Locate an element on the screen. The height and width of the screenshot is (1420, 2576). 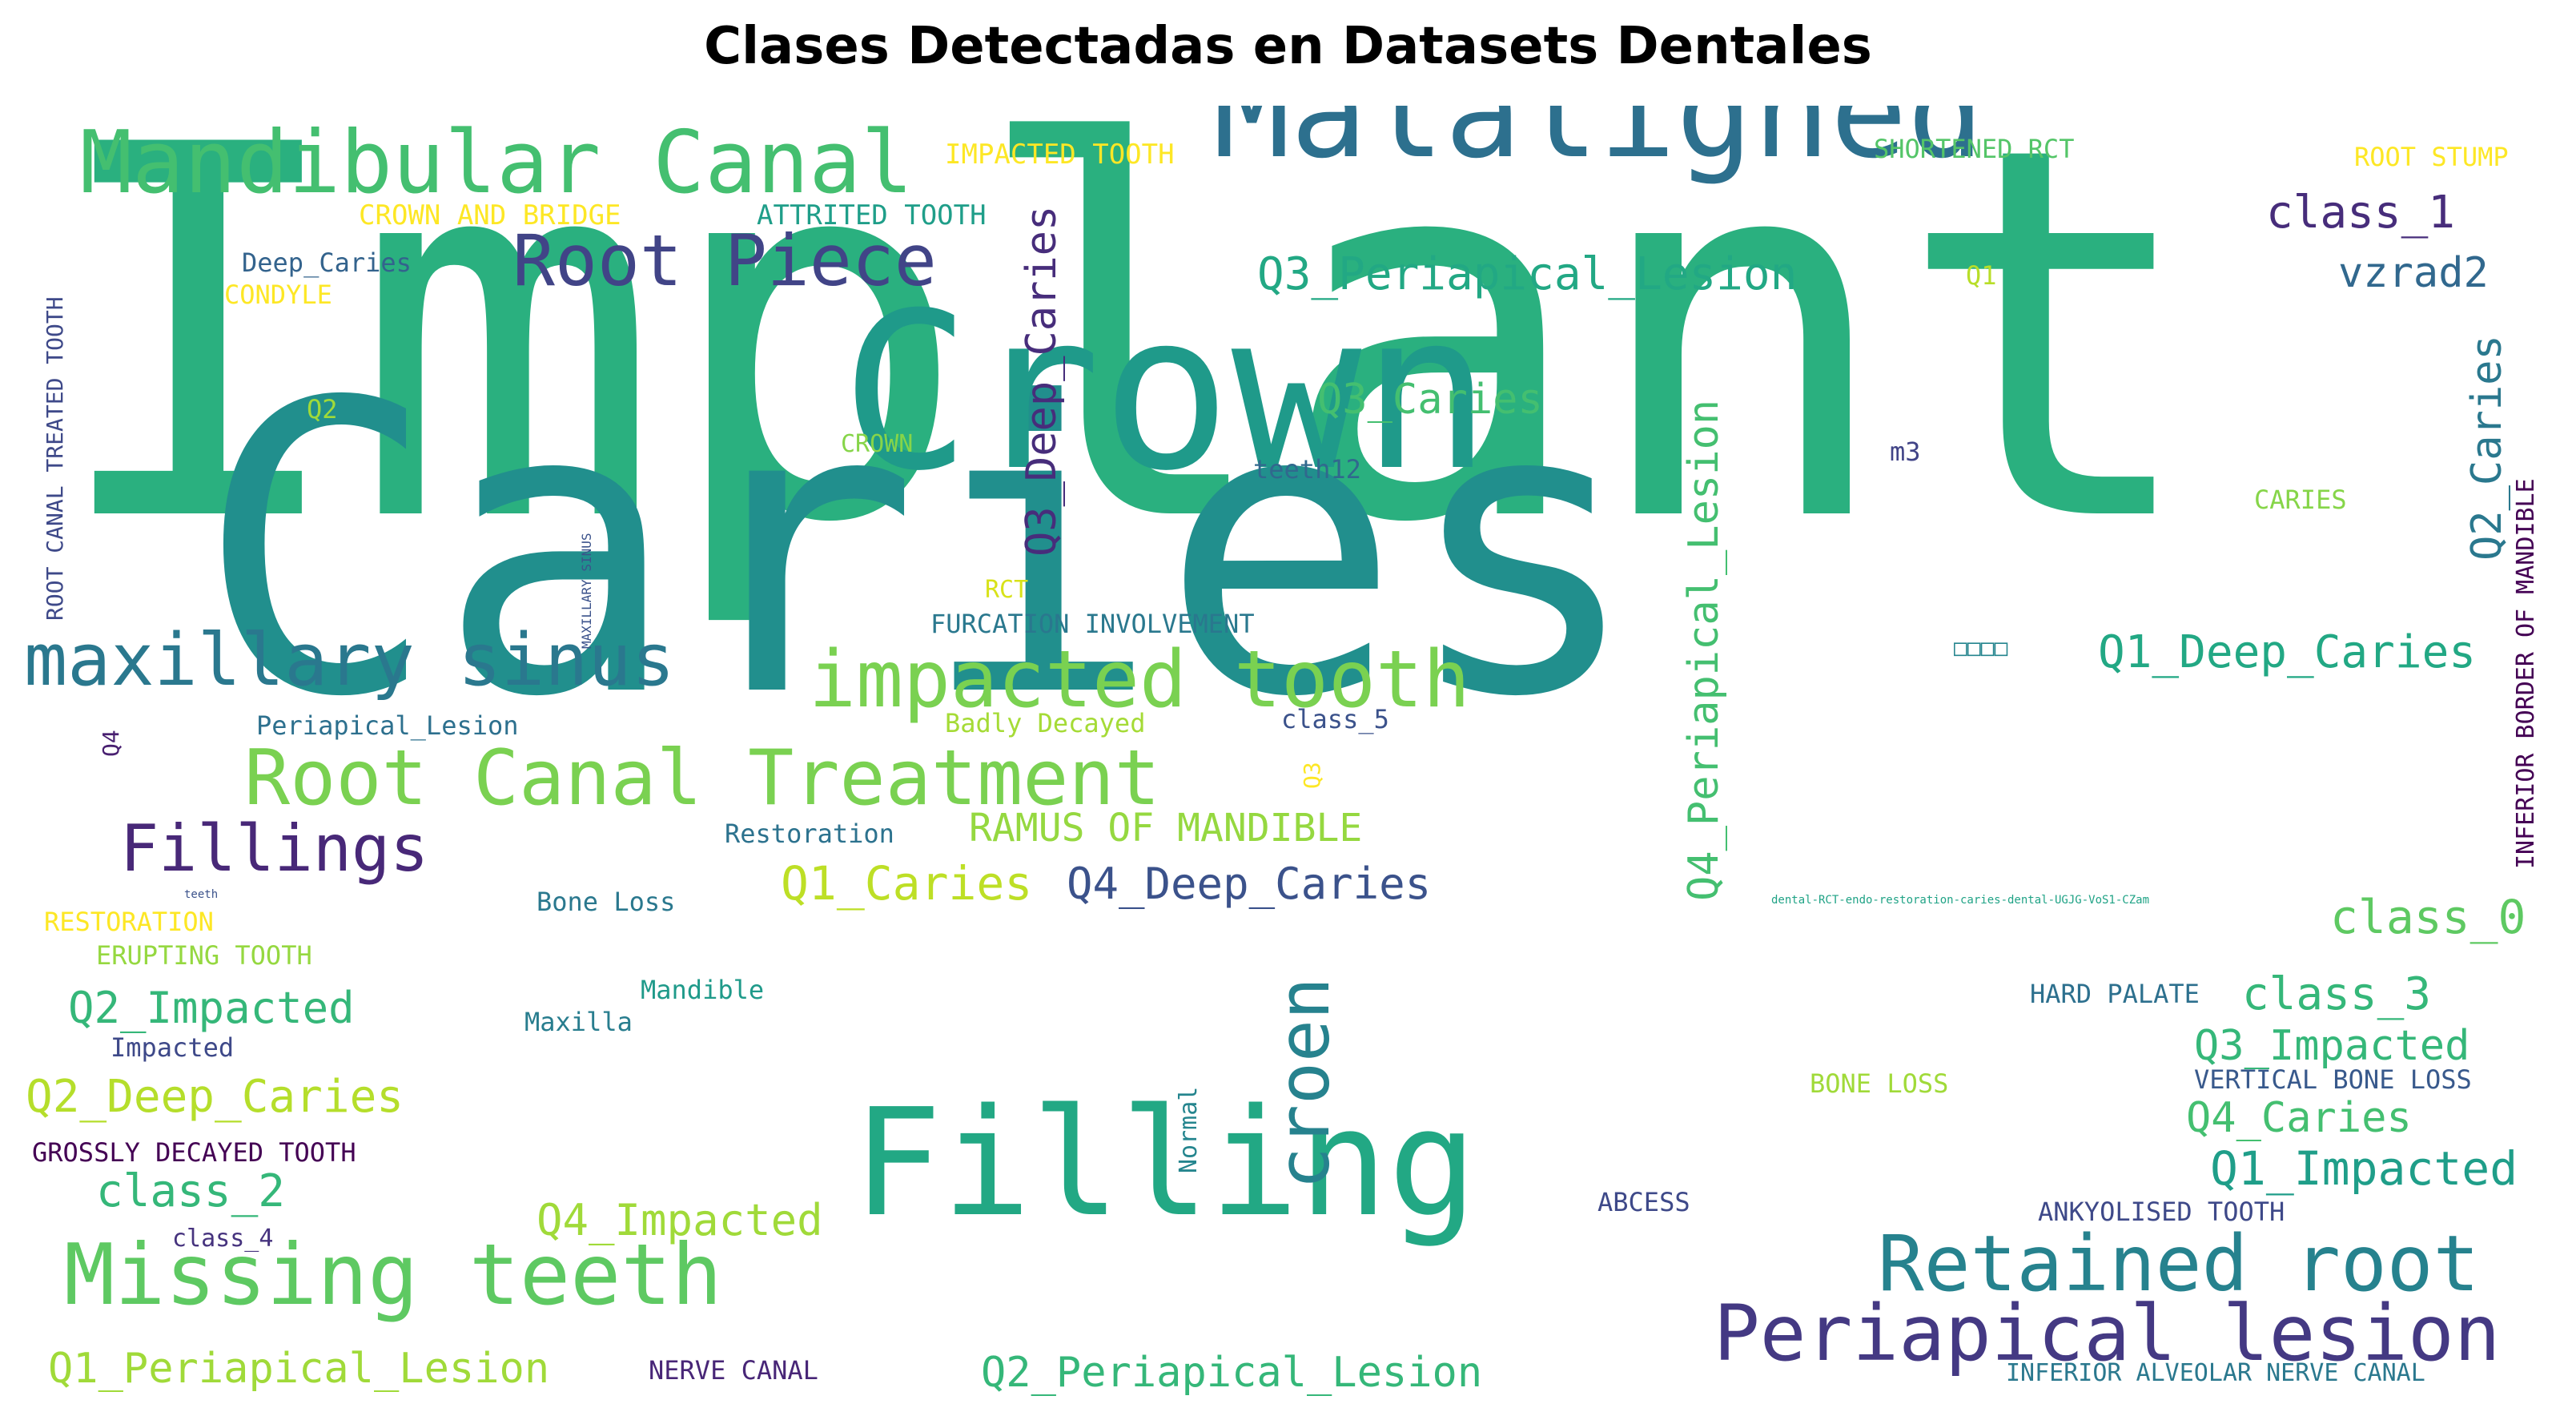
cloud-word: Badly Decayed is located at coordinates (1045, 723).